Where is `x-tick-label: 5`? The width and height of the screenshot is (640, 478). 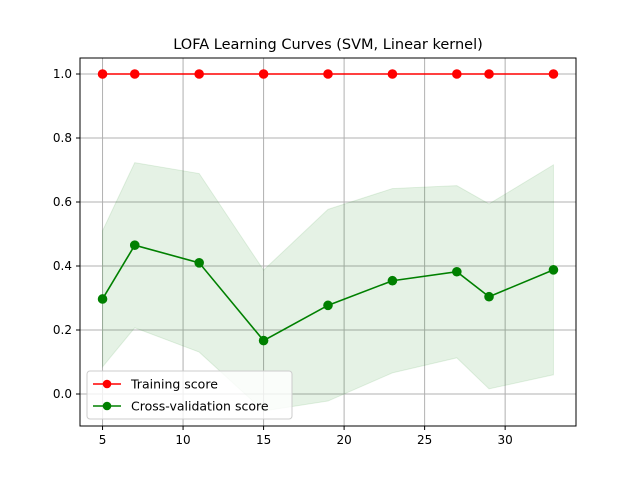 x-tick-label: 5 is located at coordinates (103, 440).